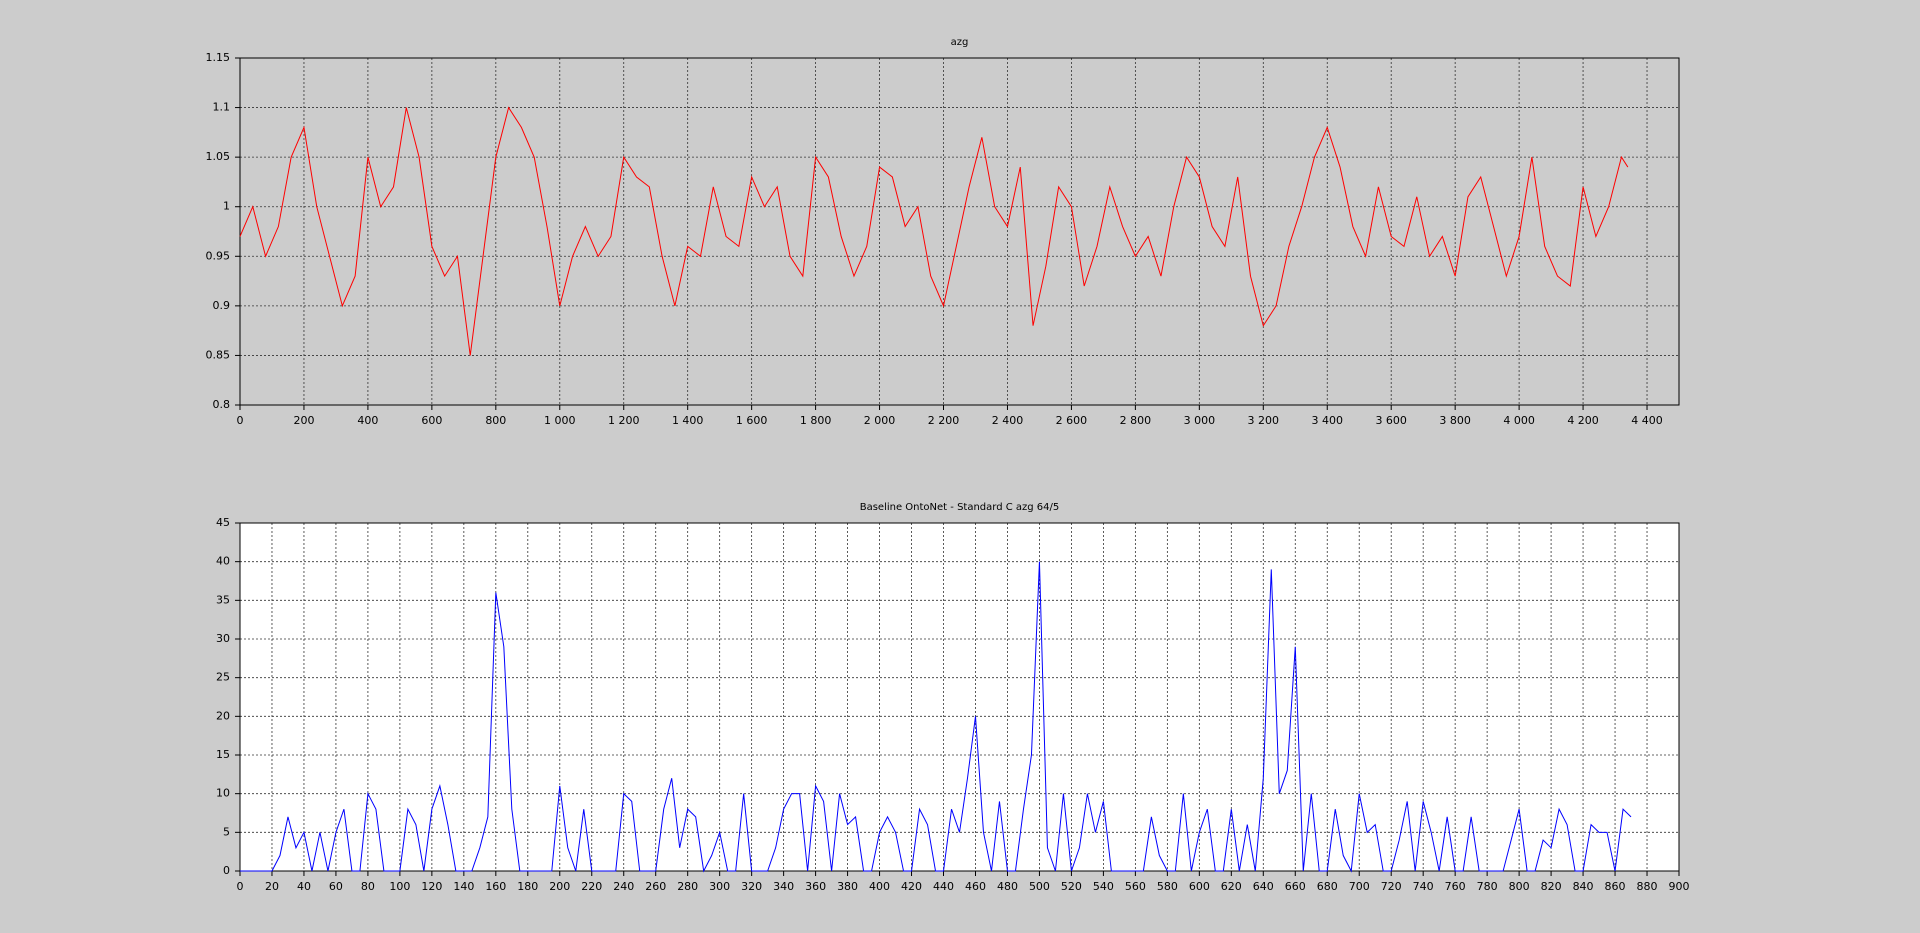 This screenshot has width=1920, height=933. I want to click on x-tick-label: 720, so click(1391, 886).